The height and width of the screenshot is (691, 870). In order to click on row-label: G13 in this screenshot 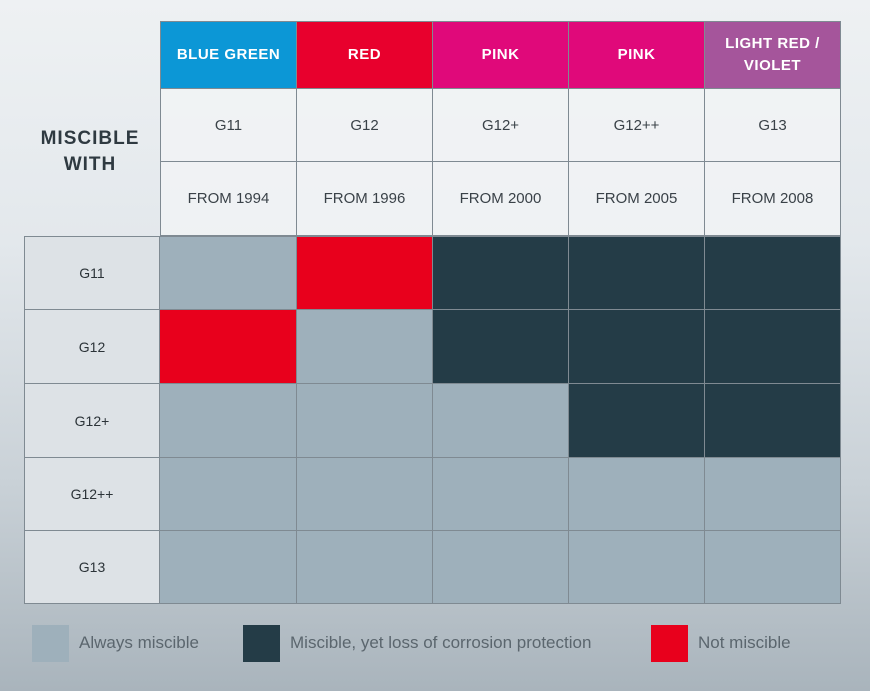, I will do `click(92, 567)`.